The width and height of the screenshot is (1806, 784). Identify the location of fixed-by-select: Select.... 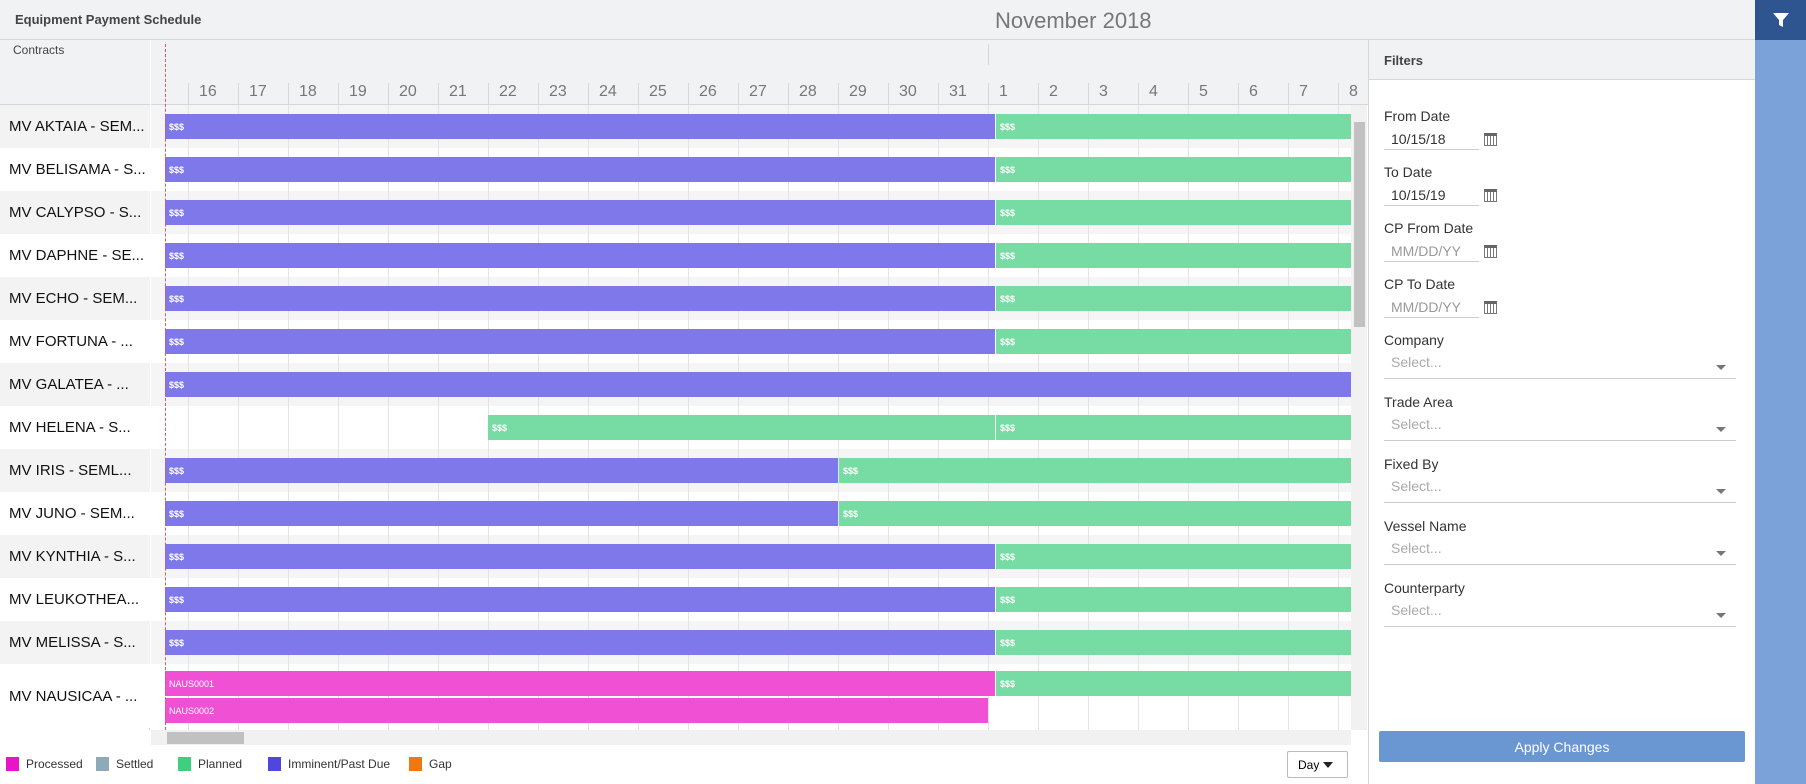
(1560, 489).